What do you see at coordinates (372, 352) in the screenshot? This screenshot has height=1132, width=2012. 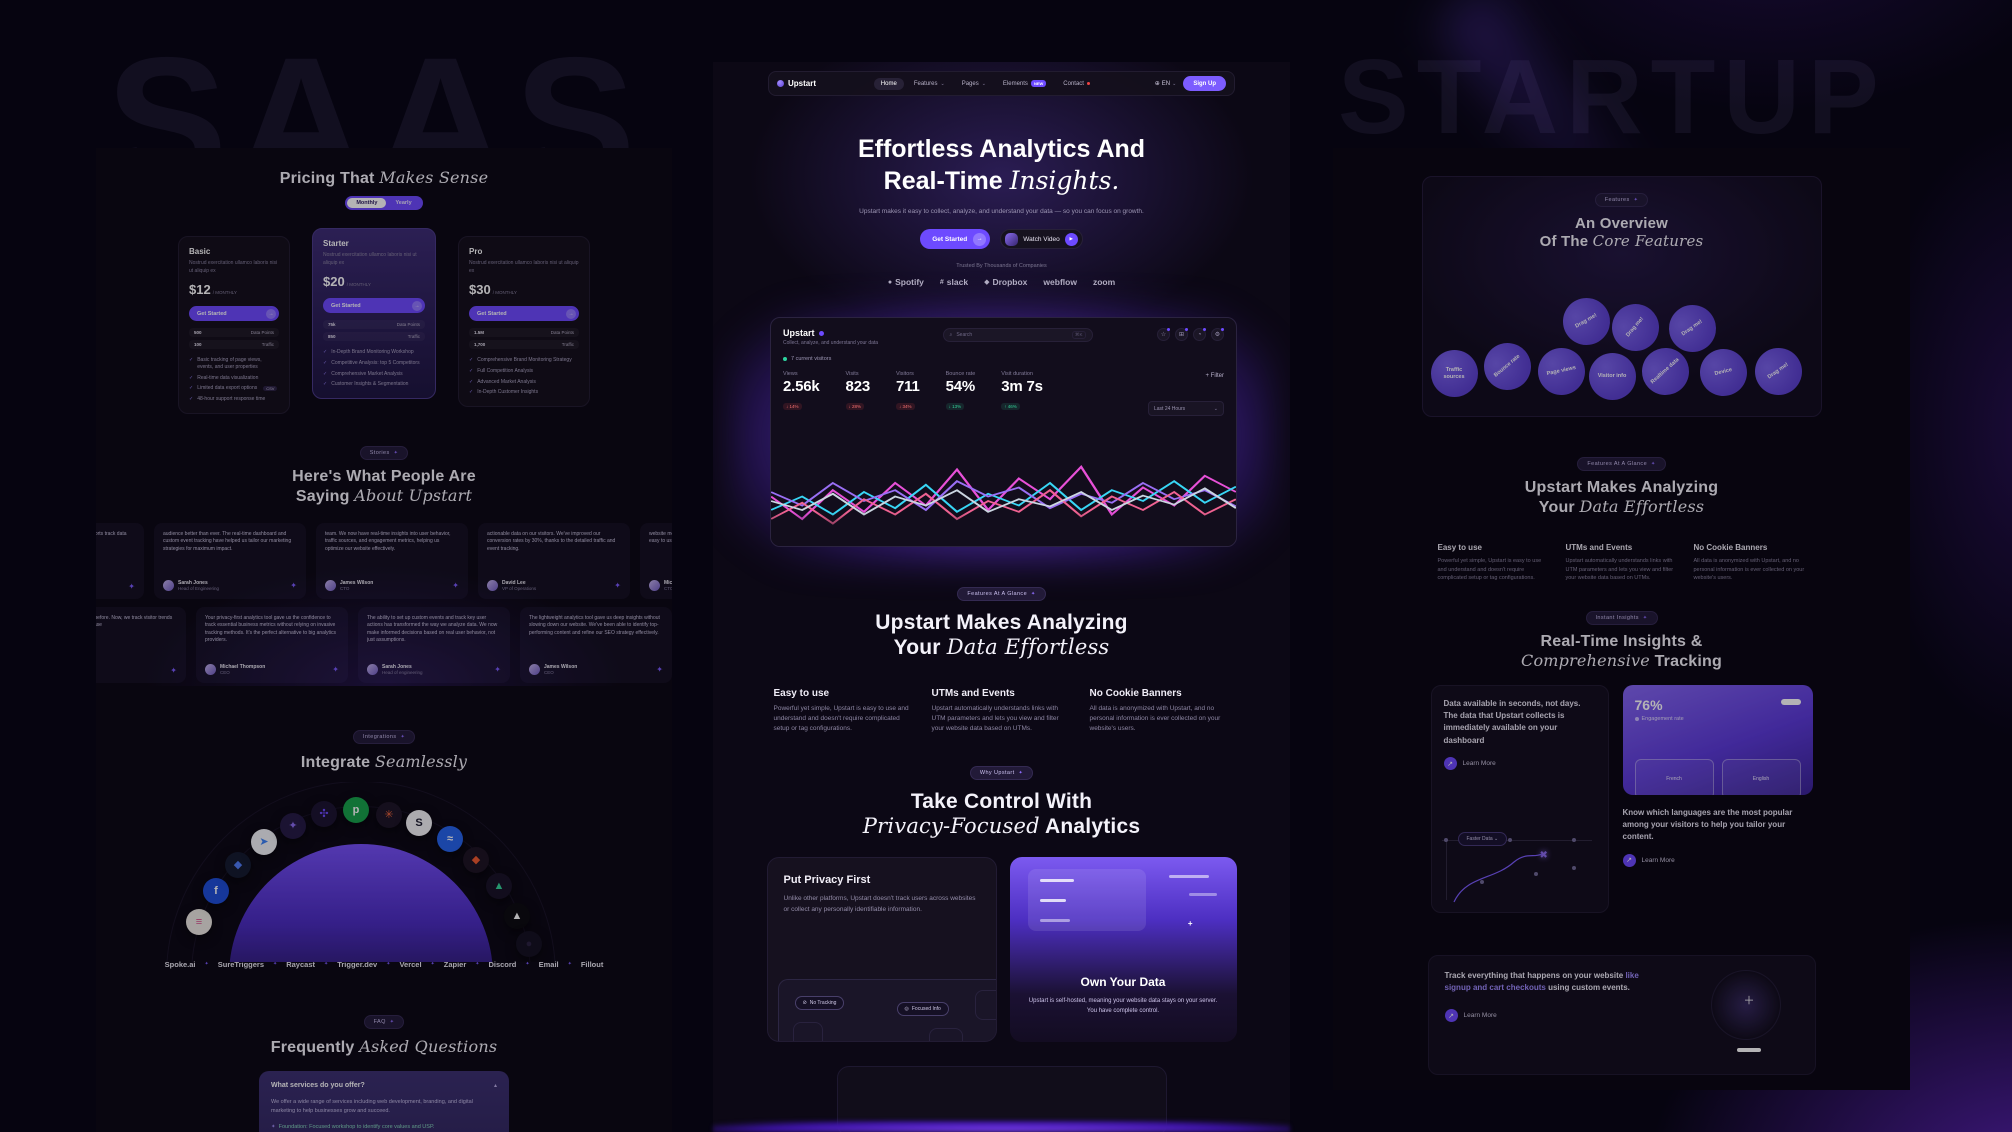 I see `feature-text: In-Depth Brand Monitoring Workshop` at bounding box center [372, 352].